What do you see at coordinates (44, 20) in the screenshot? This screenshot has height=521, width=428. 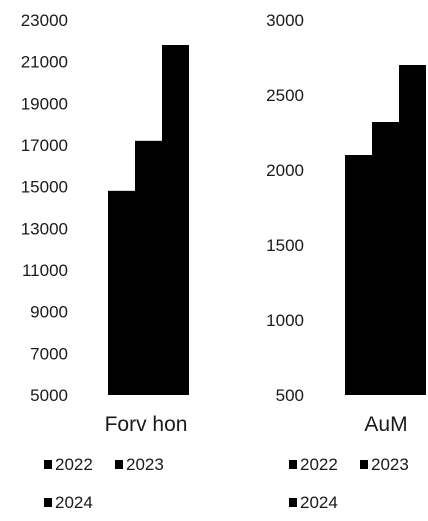 I see `y-tick-label: 23000` at bounding box center [44, 20].